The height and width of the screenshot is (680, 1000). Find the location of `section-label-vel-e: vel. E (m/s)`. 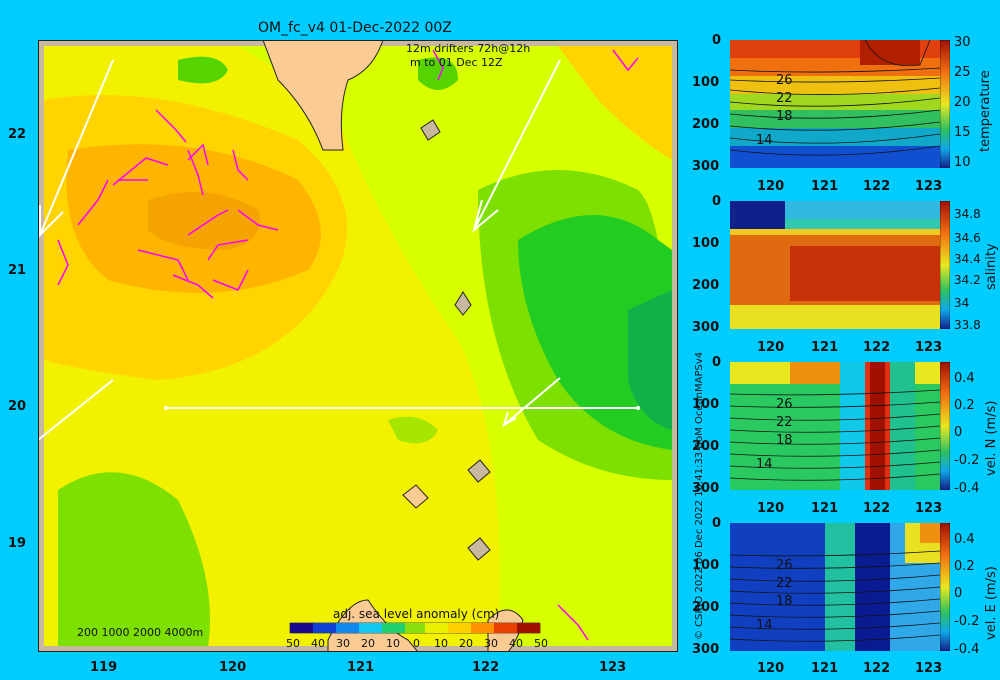

section-label-vel-e: vel. E (m/s) is located at coordinates (991, 603).